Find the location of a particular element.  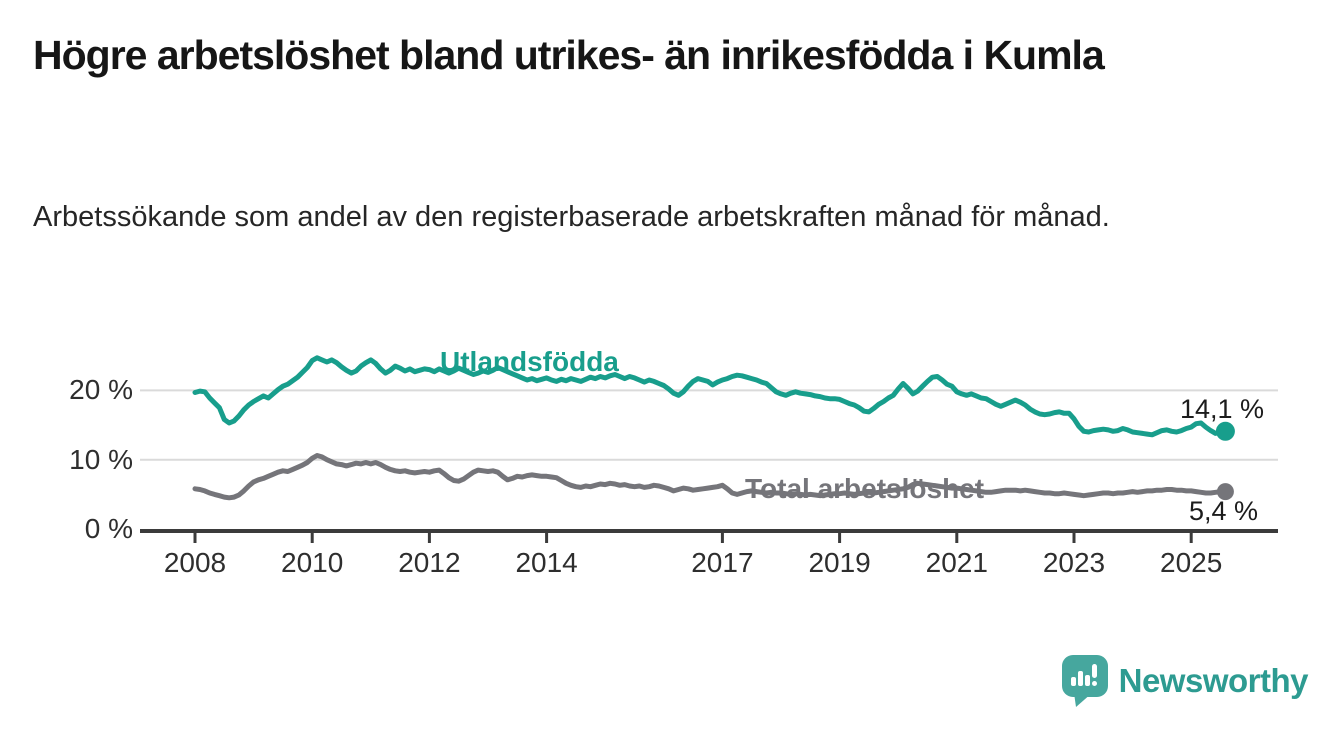

x-axis-label: 2017 is located at coordinates (722, 562).